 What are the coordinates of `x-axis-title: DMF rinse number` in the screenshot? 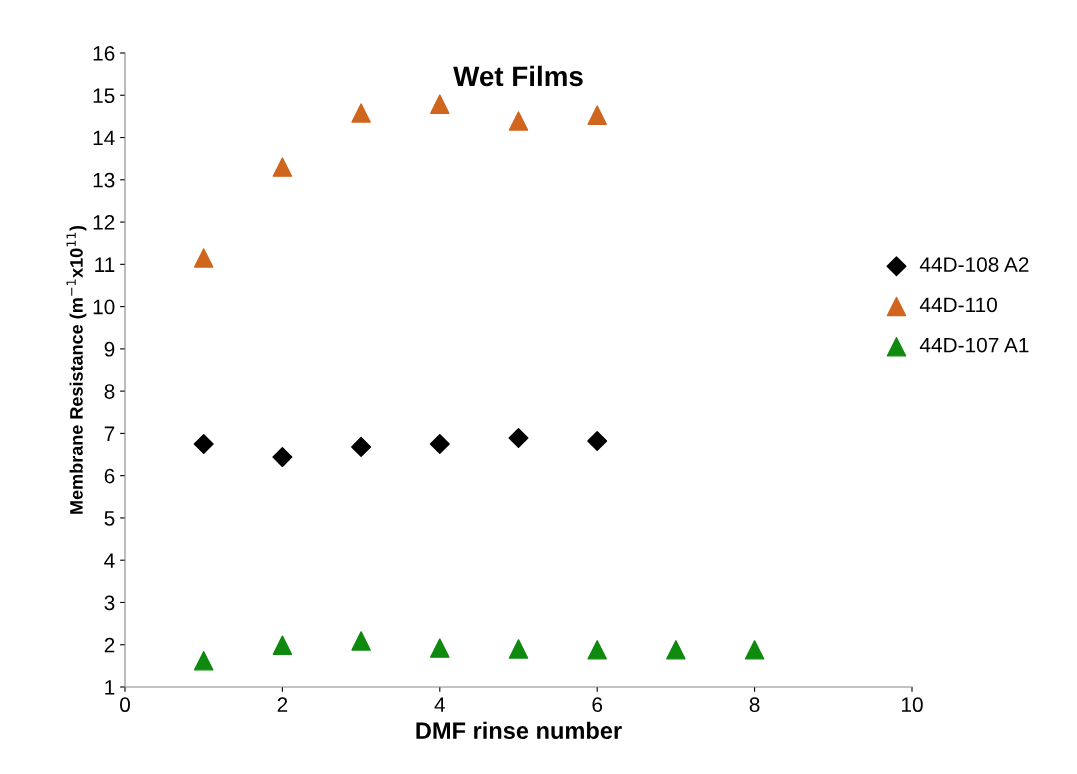 It's located at (519, 730).